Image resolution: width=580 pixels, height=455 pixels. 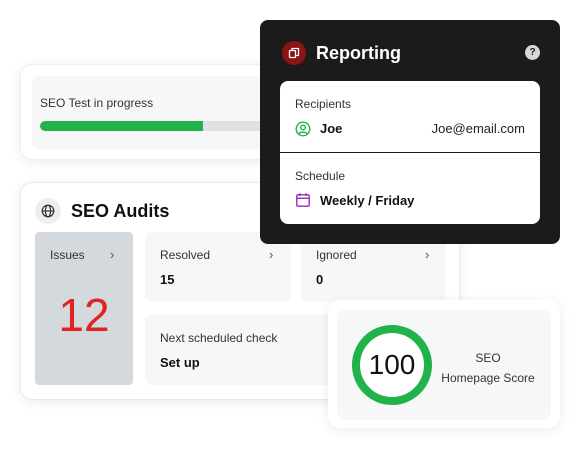 I want to click on issues-tile: Issues › 12, so click(x=84, y=308).